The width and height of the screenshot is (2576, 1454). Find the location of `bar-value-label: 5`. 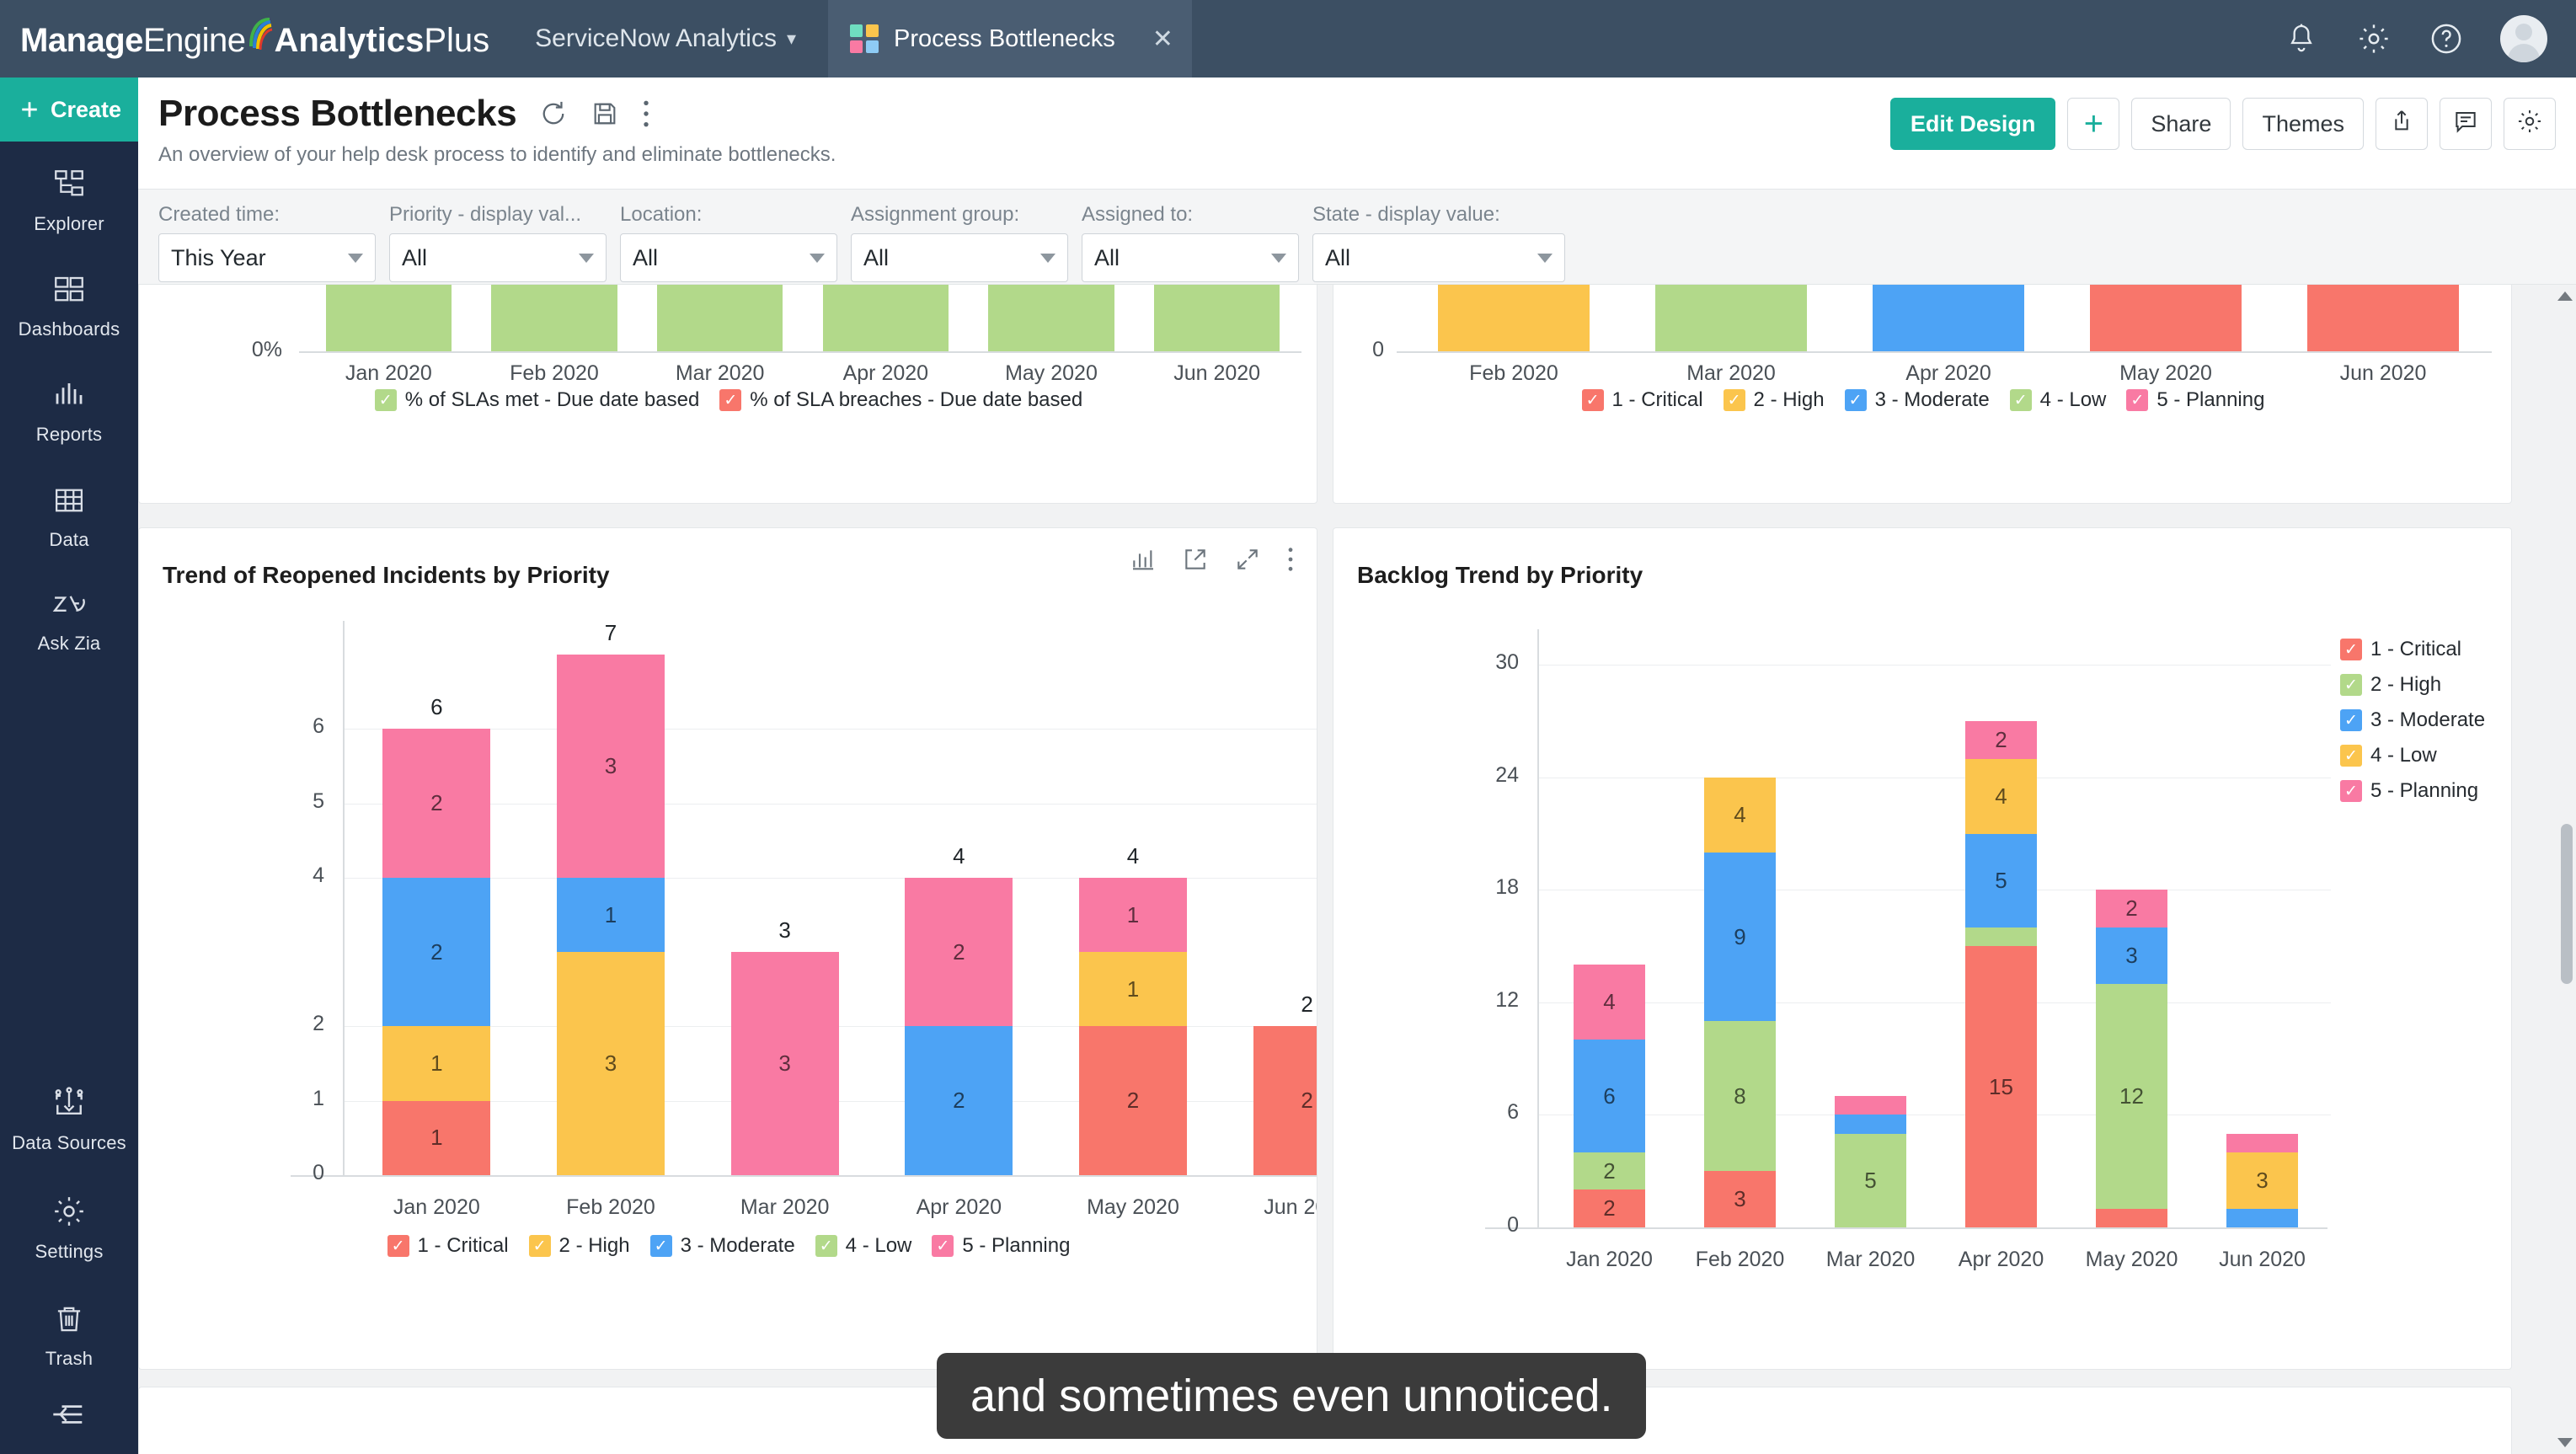

bar-value-label: 5 is located at coordinates (1870, 1180).